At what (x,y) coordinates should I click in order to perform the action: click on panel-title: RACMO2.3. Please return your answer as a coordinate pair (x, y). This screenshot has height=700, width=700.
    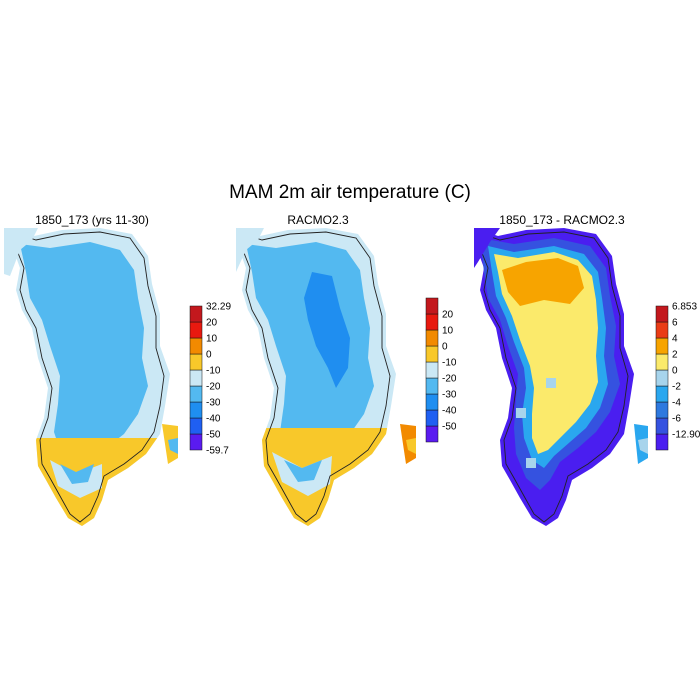
    Looking at the image, I should click on (318, 220).